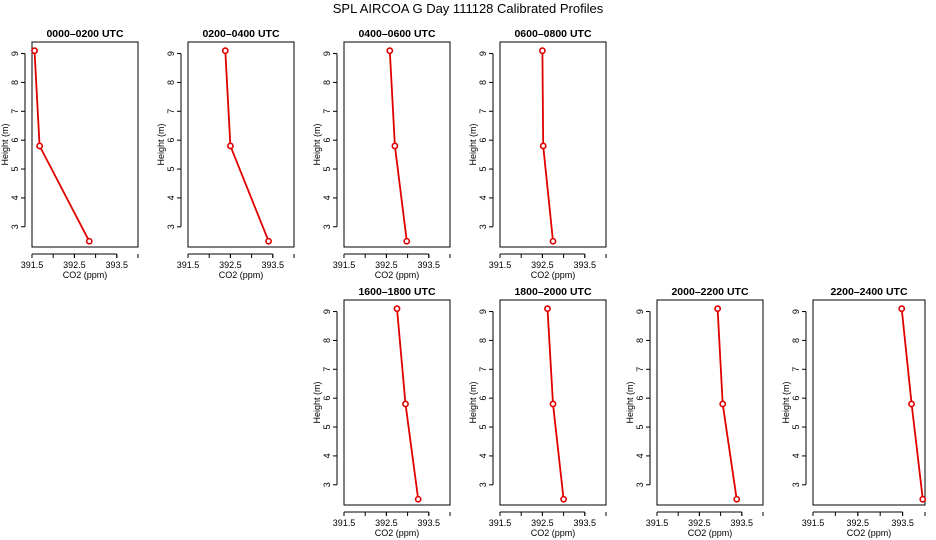 This screenshot has width=936, height=540. What do you see at coordinates (868, 292) in the screenshot?
I see `panel-title: 2200–2400 UTC` at bounding box center [868, 292].